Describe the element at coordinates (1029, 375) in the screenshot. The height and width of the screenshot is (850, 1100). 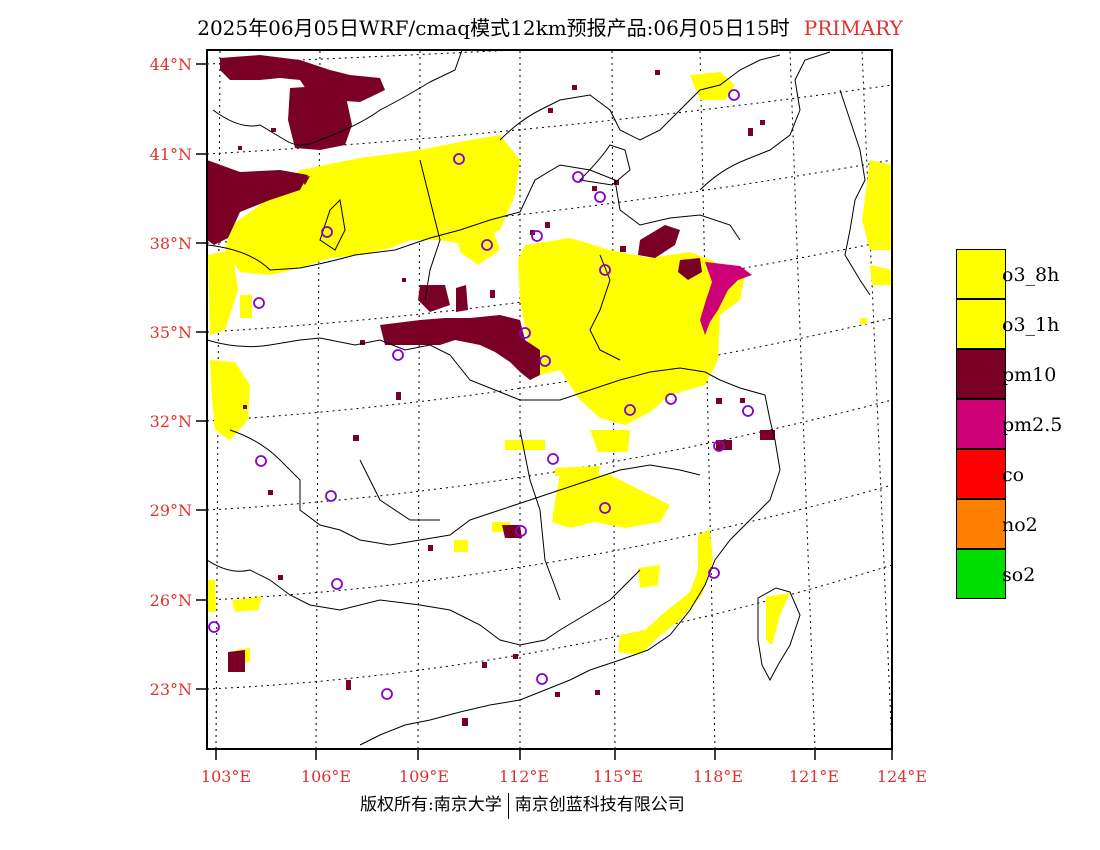
I see `legend-label-pm10: pm10` at that location.